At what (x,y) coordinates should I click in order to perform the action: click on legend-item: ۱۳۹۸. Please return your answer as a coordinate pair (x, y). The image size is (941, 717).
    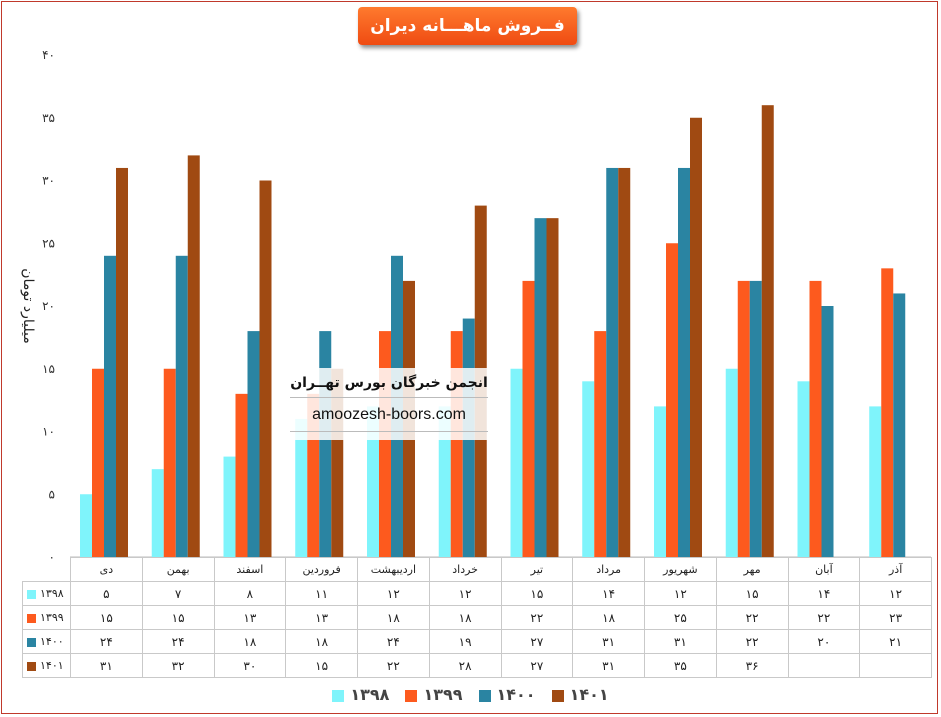
    Looking at the image, I should click on (360, 694).